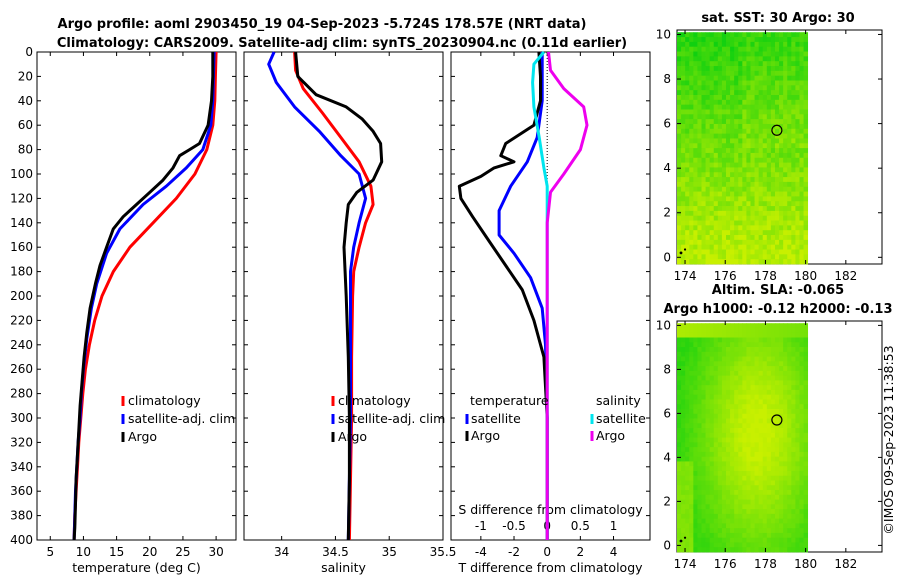  I want to click on temperature-series-argo, so click(143, 296).